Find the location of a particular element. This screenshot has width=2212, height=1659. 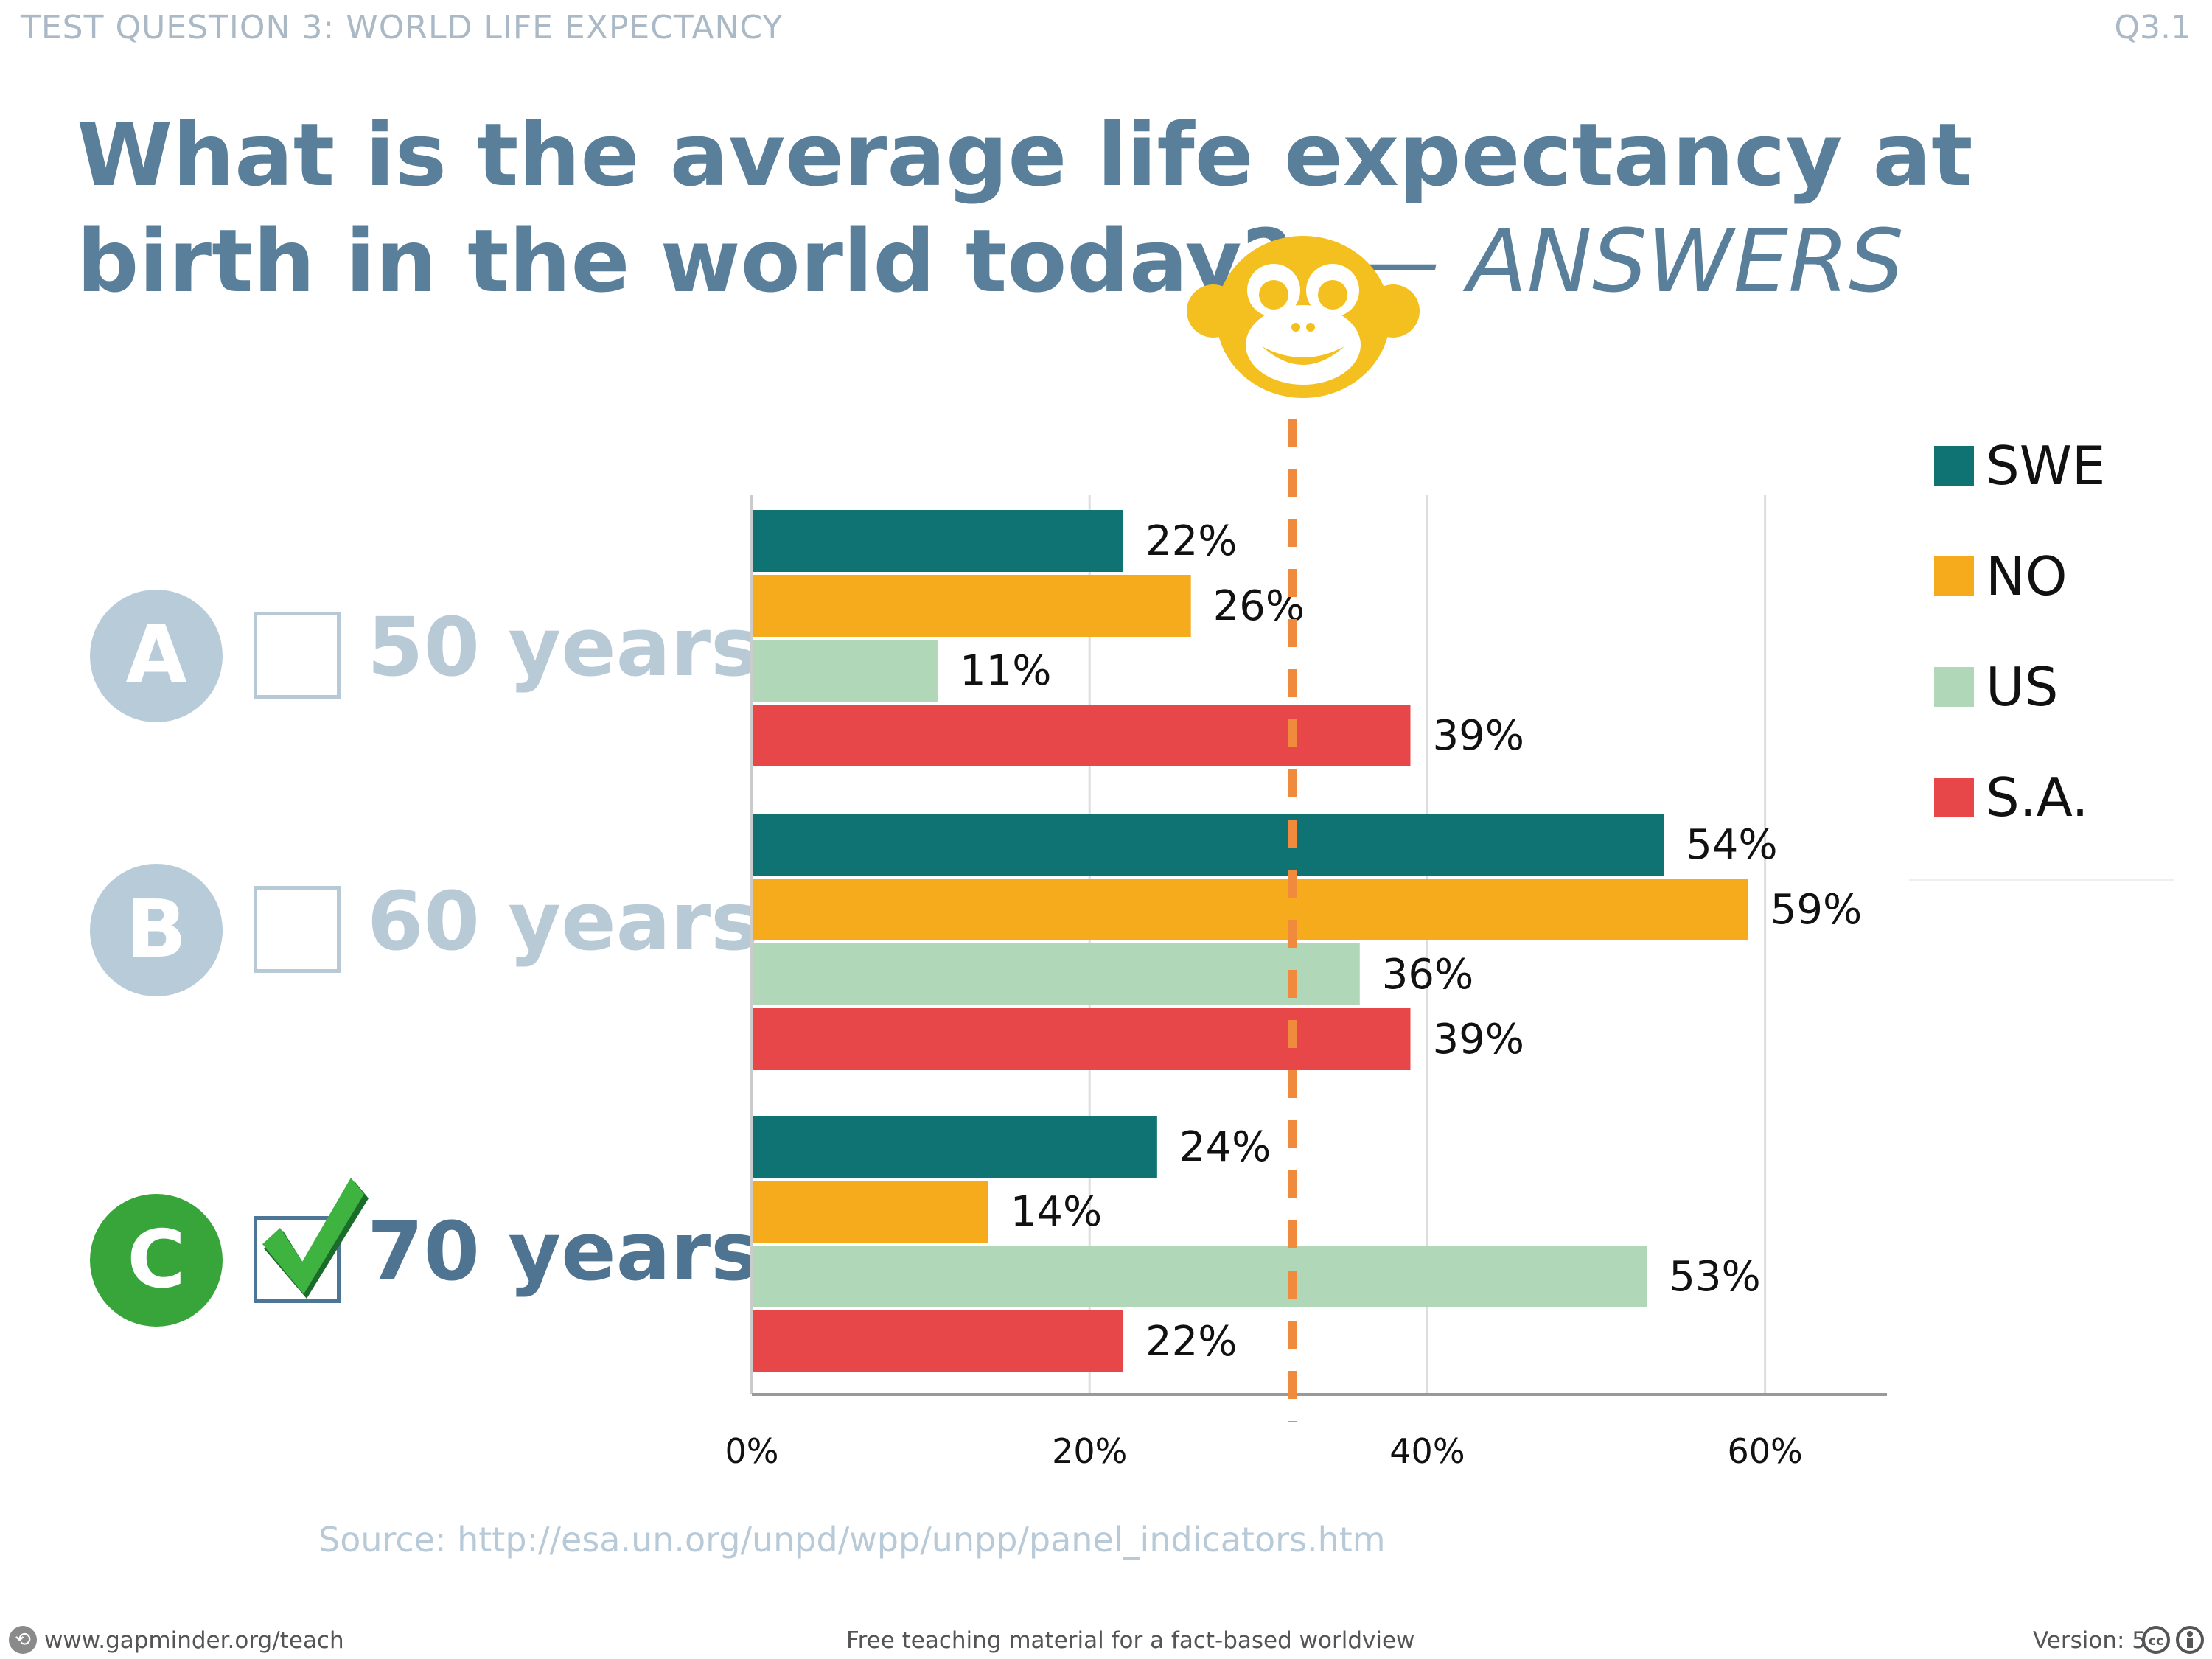

creative-commons-icon: cc is located at coordinates (2173, 1640).